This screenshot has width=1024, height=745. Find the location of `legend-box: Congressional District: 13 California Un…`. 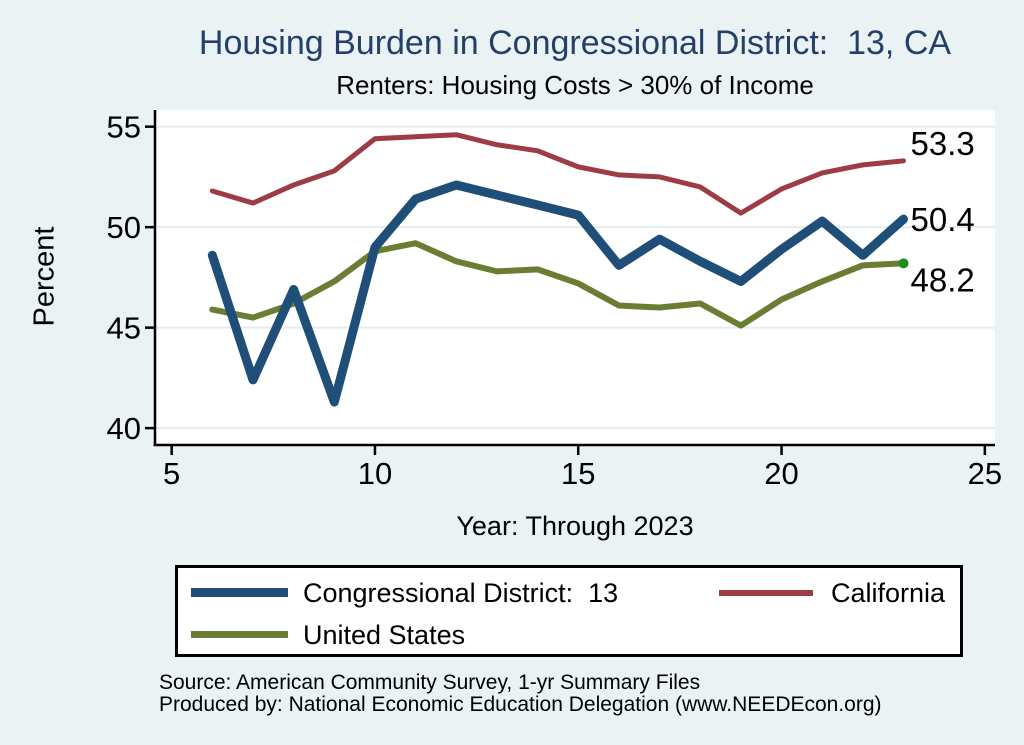

legend-box: Congressional District: 13 California Un… is located at coordinates (569, 611).